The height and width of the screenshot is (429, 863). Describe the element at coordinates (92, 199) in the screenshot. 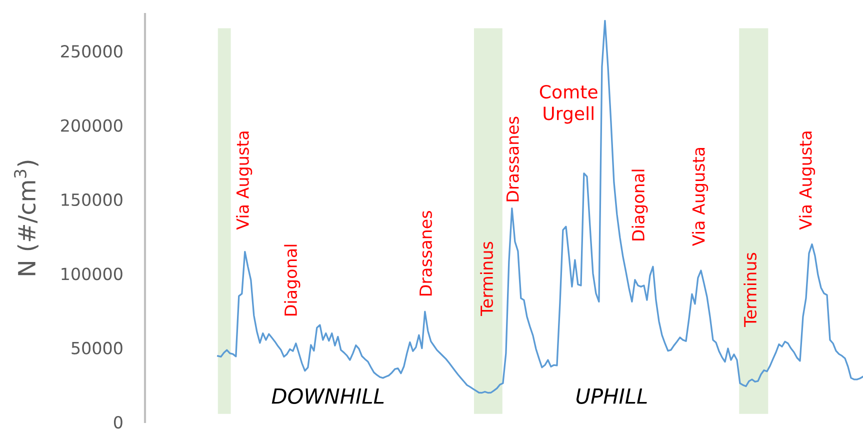

I see `y-tick-label: 150000` at that location.